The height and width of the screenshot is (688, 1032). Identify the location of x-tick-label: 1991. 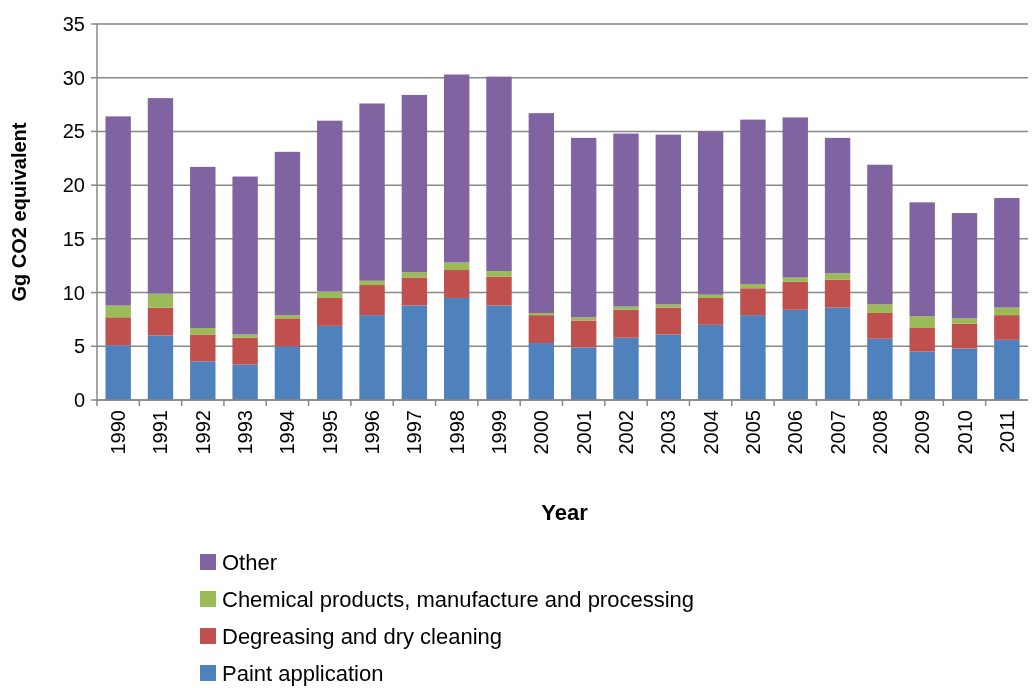
(160, 432).